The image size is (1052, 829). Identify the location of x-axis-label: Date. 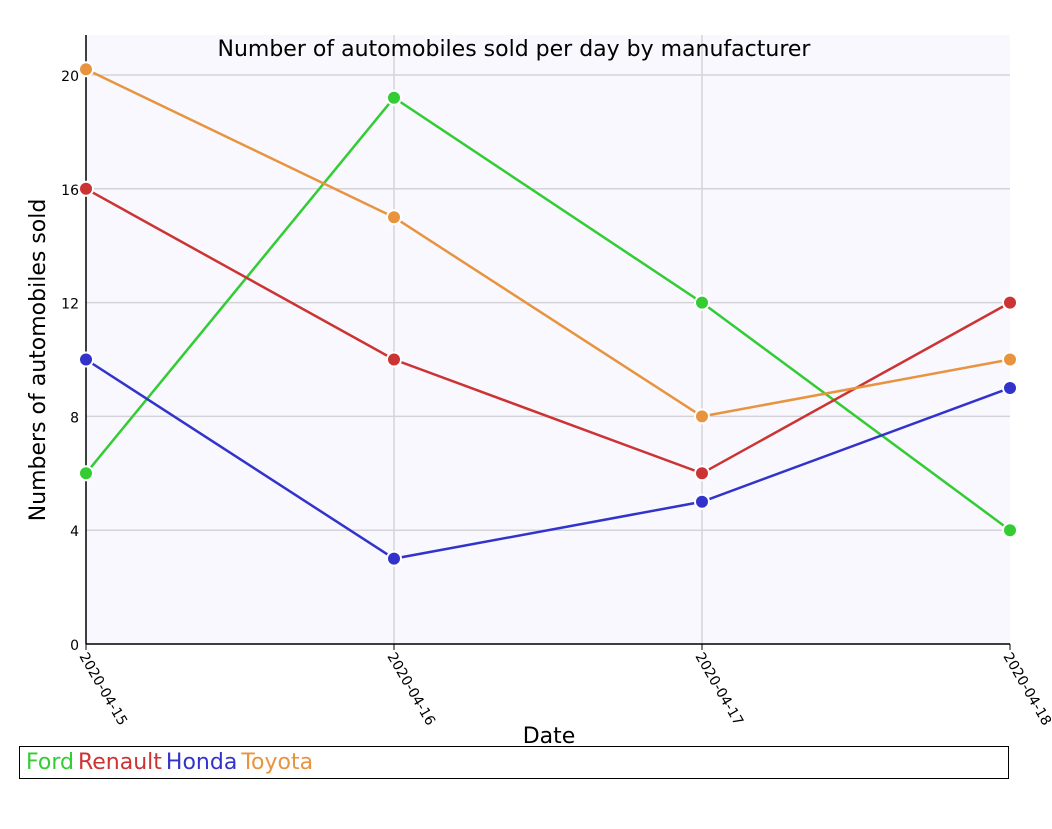
(549, 736).